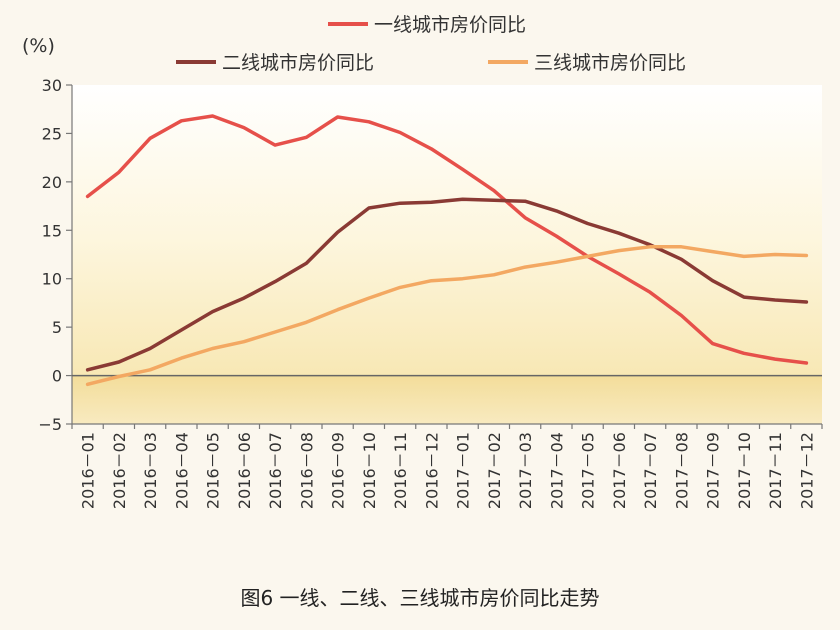 The image size is (840, 630). I want to click on x-tick-label: 2017－11, so click(775, 470).